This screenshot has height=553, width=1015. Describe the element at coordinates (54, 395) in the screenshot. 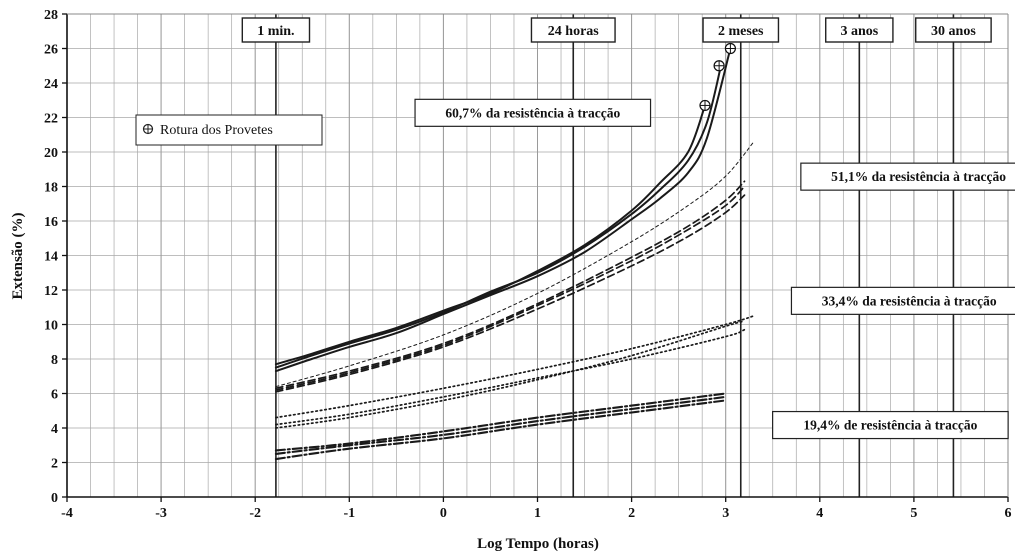

I see `y-tick-label: 6` at that location.